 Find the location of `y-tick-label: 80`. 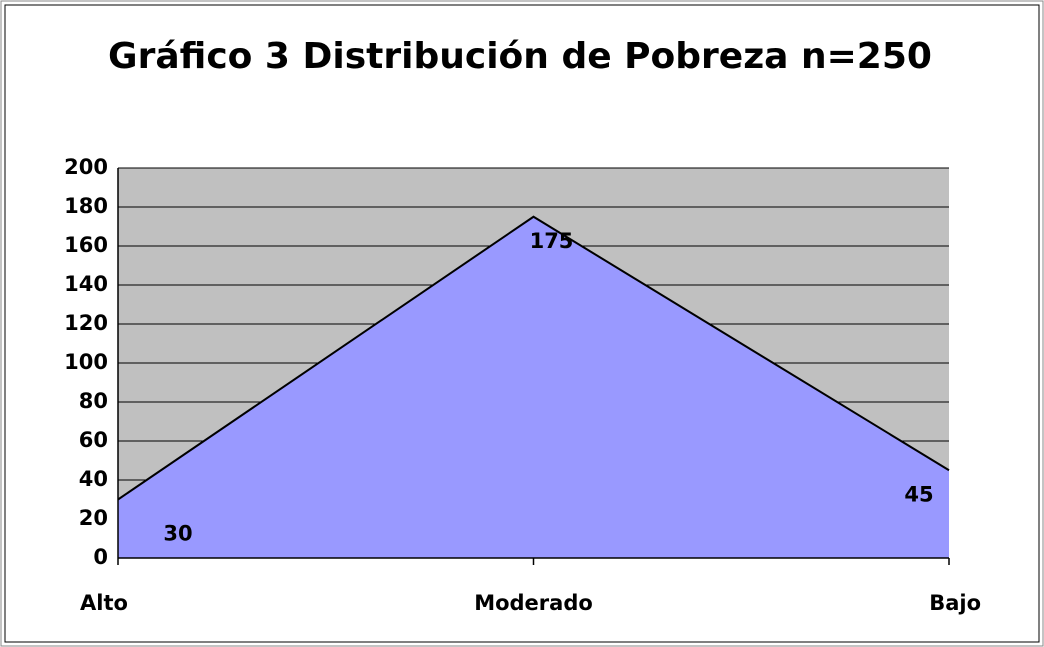

y-tick-label: 80 is located at coordinates (93, 401).